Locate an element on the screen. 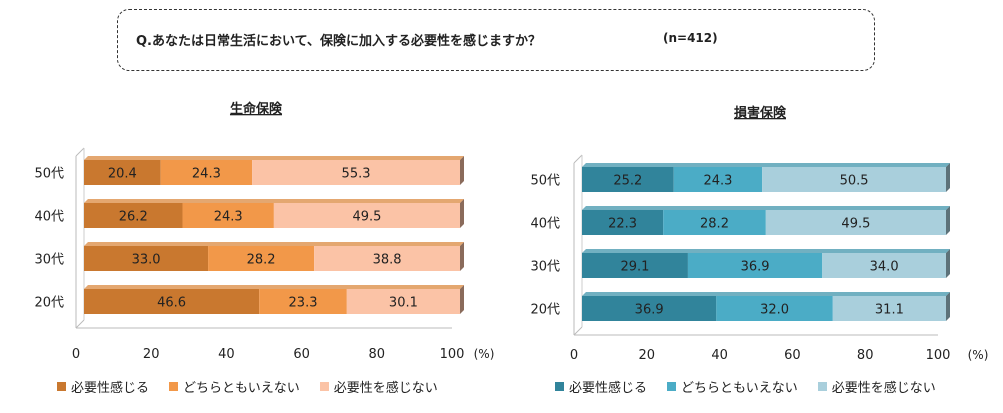 The image size is (1003, 413). life-value-label: 33.0 is located at coordinates (146, 260).